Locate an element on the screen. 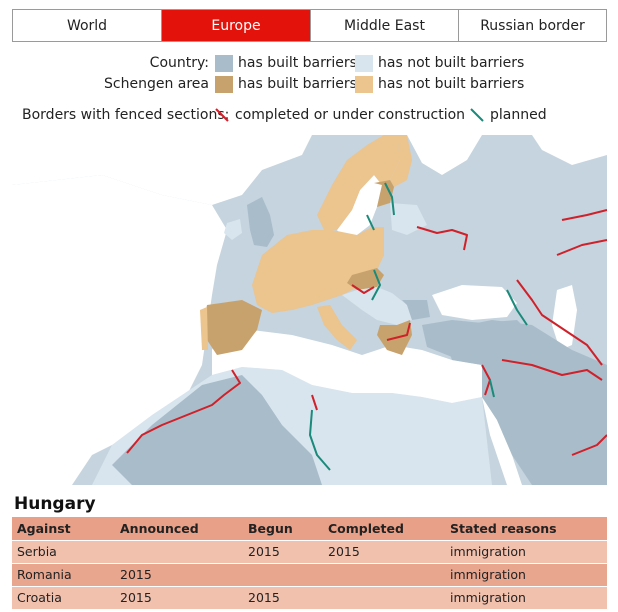 This screenshot has width=618, height=612. swatch-country-built is located at coordinates (224, 63).